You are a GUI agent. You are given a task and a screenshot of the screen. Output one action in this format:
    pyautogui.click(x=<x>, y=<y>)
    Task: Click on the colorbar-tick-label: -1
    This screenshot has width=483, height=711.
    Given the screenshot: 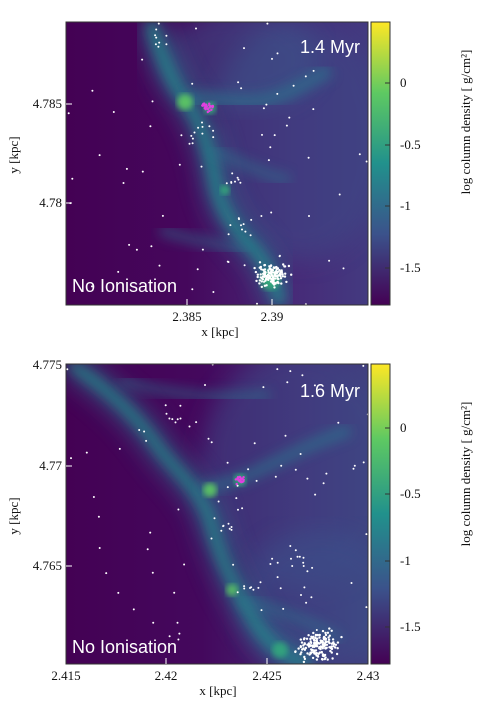 What is the action you would take?
    pyautogui.click(x=405, y=560)
    